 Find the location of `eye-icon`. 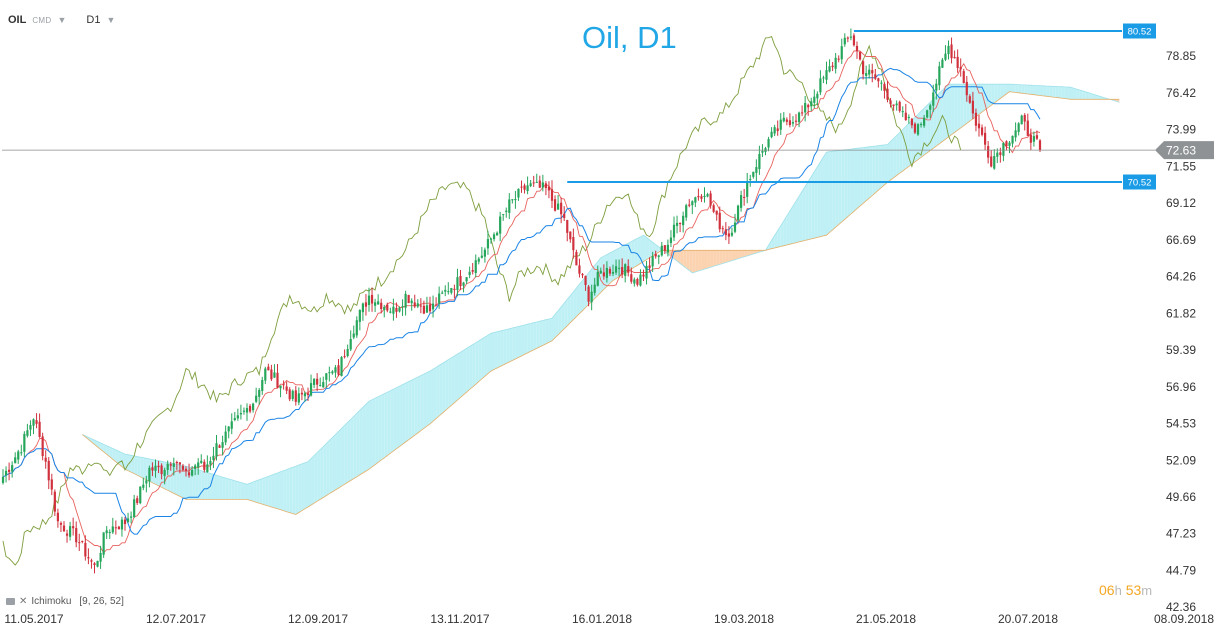

eye-icon is located at coordinates (10, 601).